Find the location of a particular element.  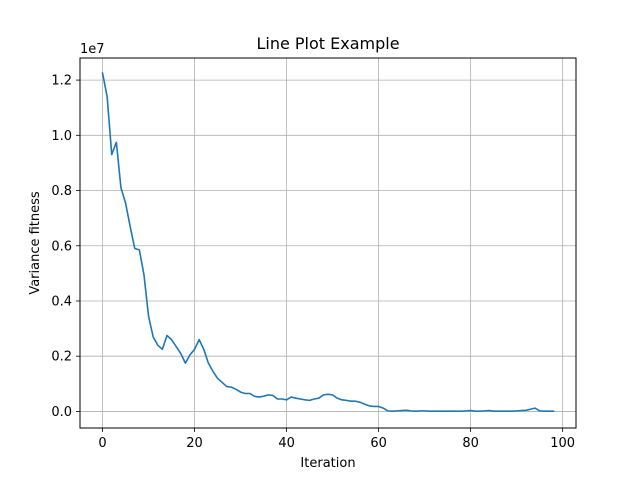

chart-title: Line Plot Example is located at coordinates (327, 43).